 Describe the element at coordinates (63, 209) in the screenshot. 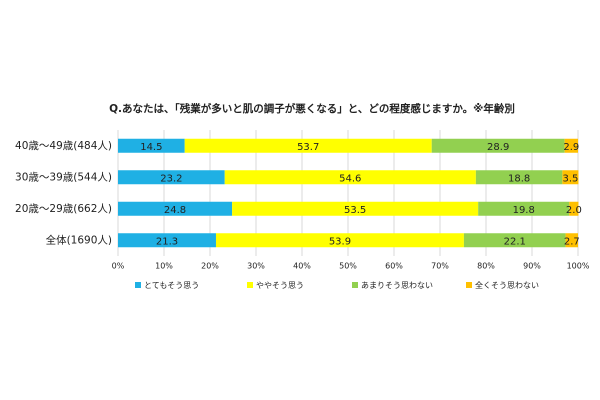

I see `y-tick-label: 20歳～29歳(662人)` at that location.